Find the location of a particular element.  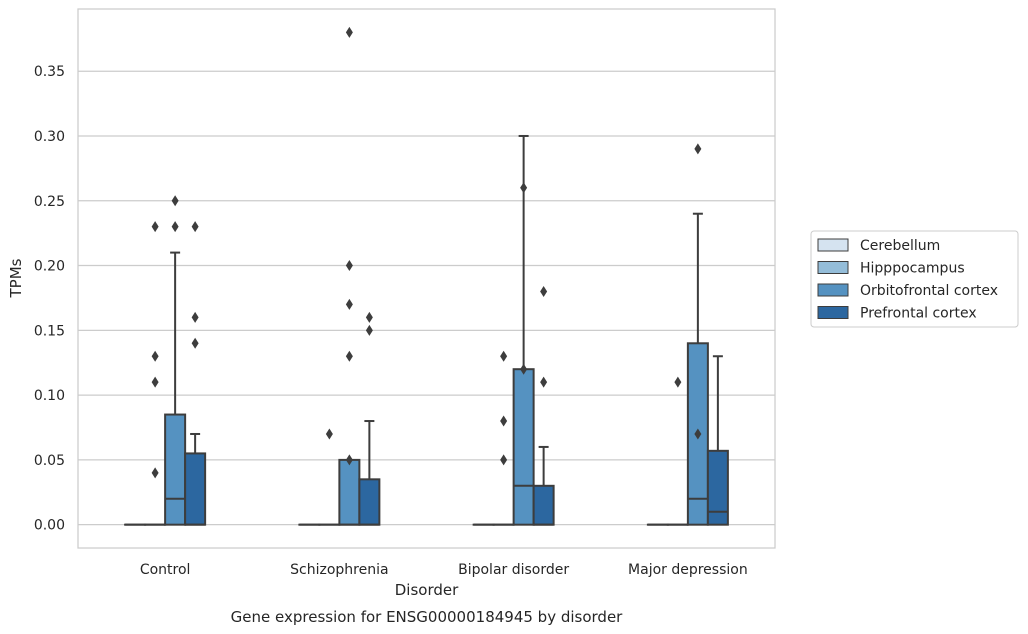

y-tick-label: 0.10 is located at coordinates (49, 396).